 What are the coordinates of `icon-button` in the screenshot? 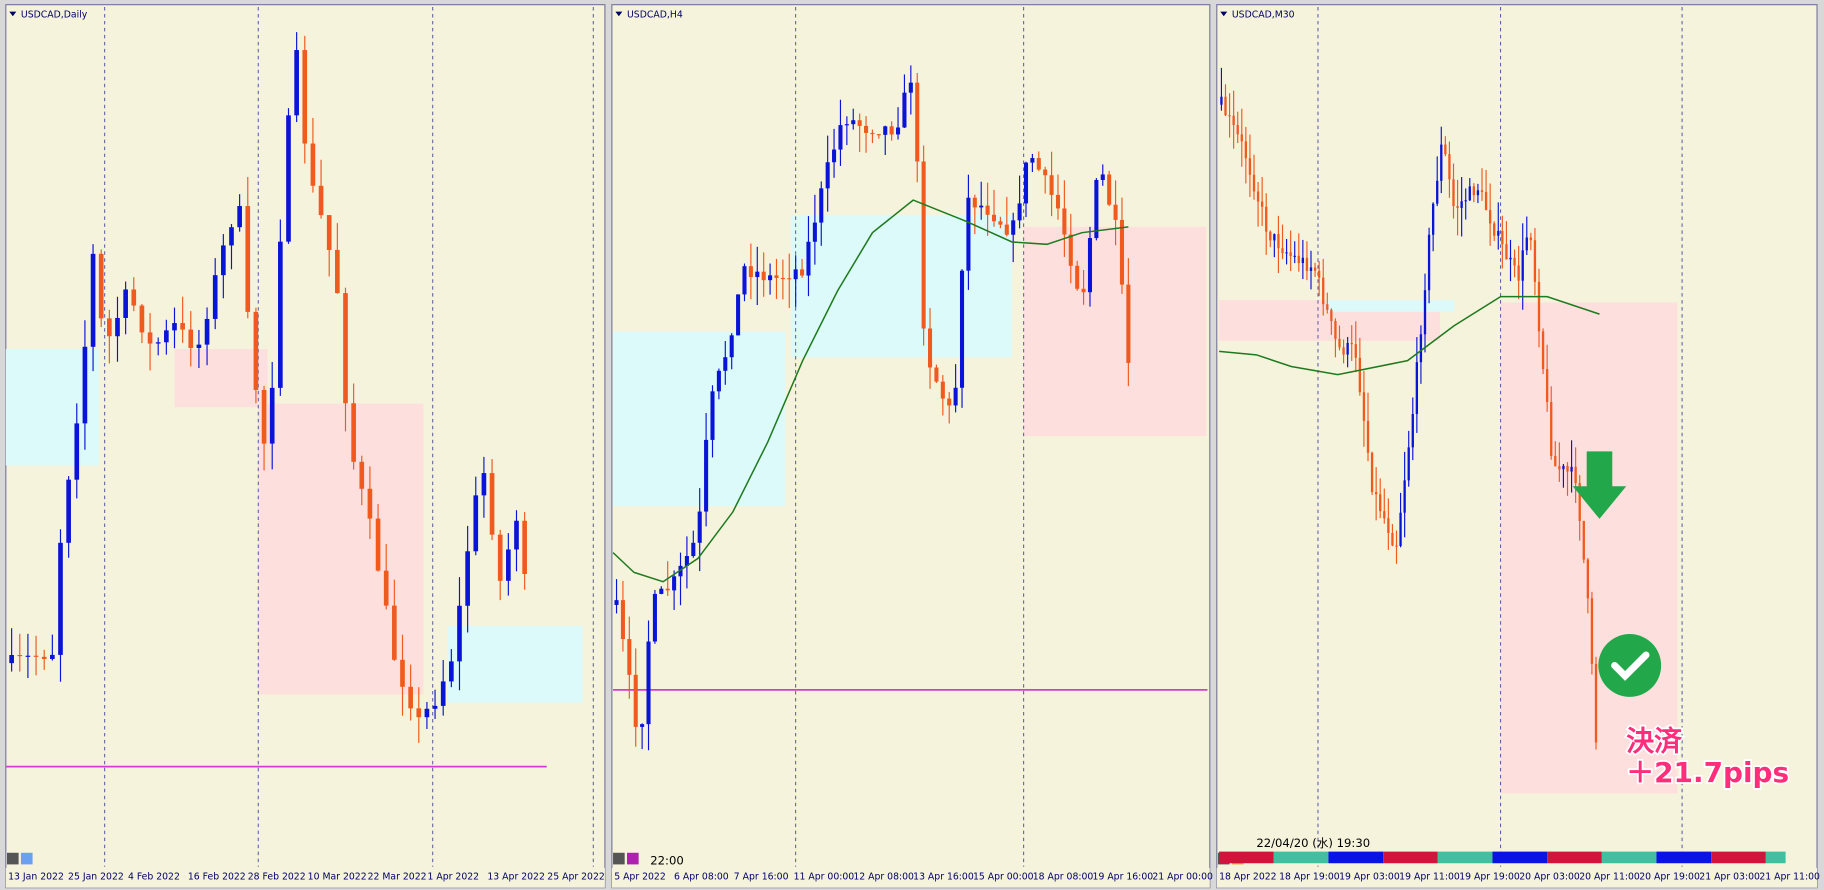 It's located at (633, 858).